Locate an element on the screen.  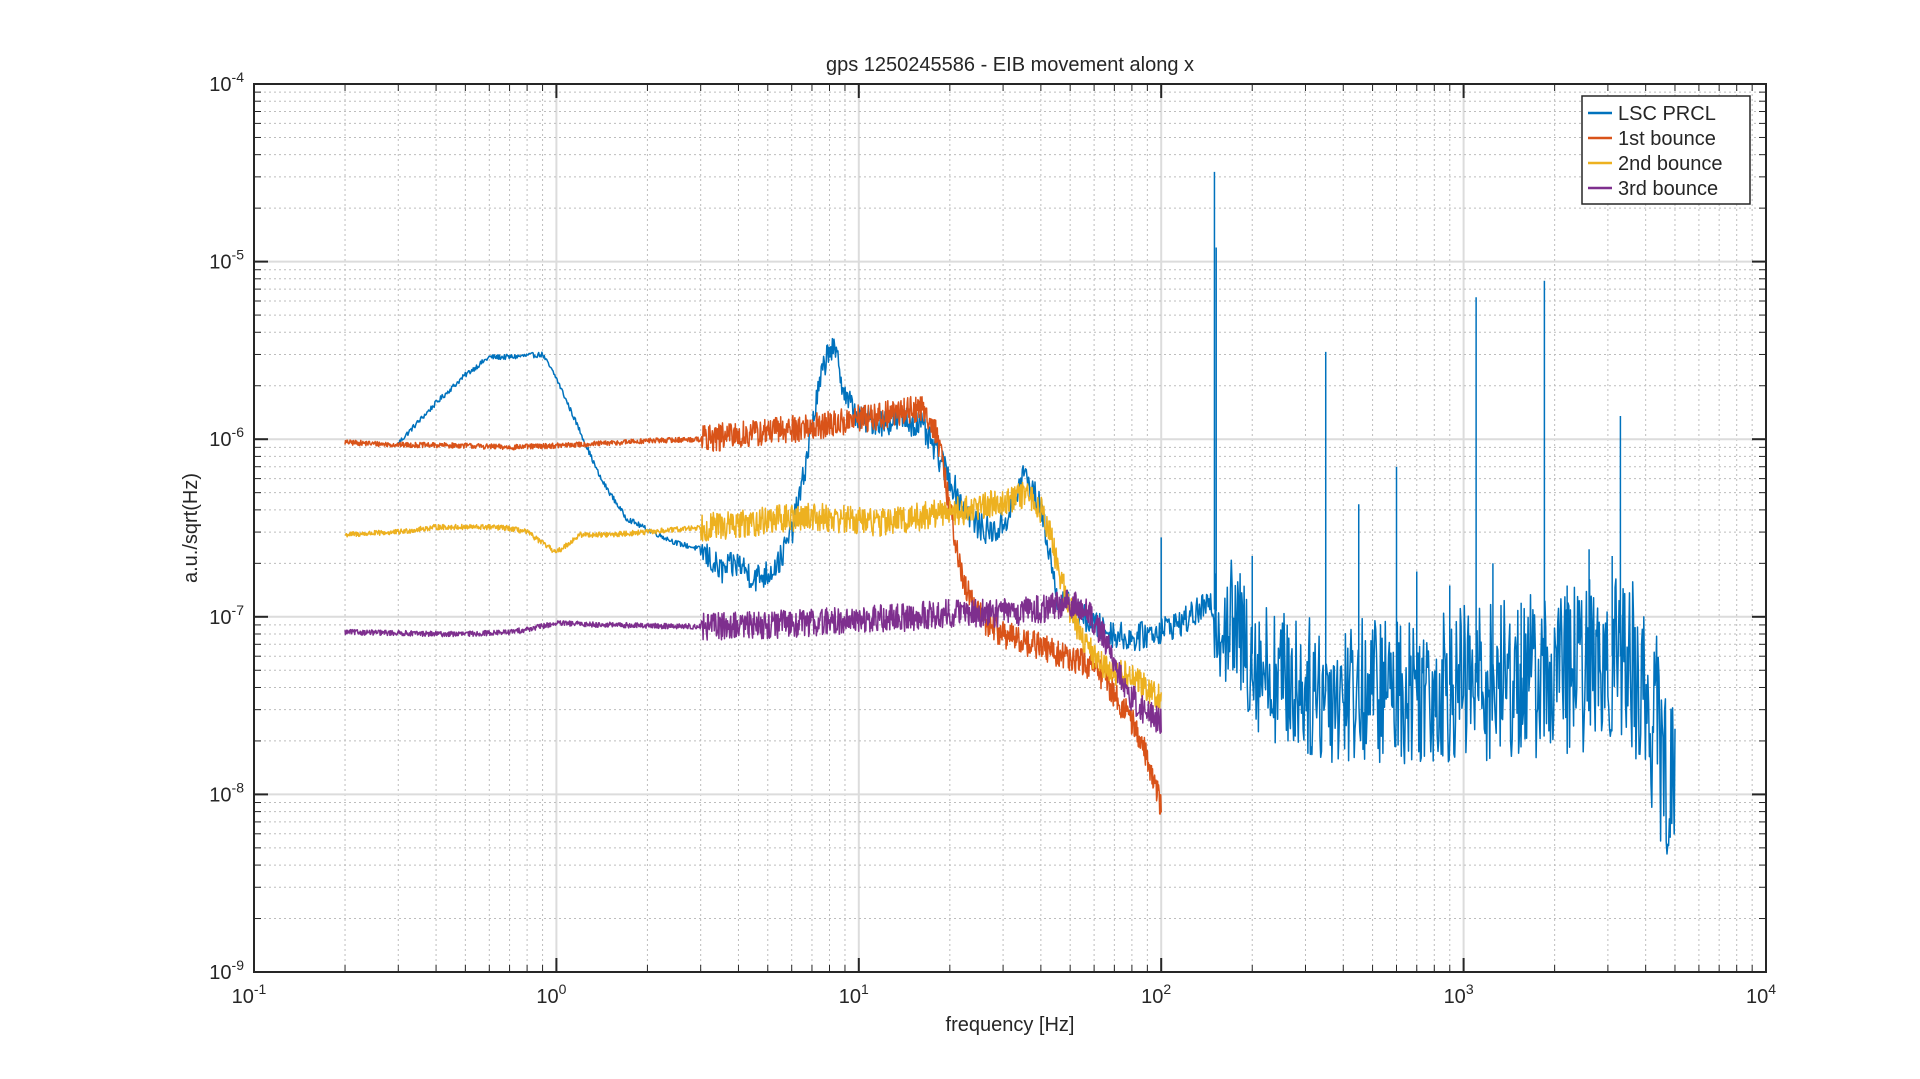
y-tick-label-exponent: -6 is located at coordinates (238, 432).